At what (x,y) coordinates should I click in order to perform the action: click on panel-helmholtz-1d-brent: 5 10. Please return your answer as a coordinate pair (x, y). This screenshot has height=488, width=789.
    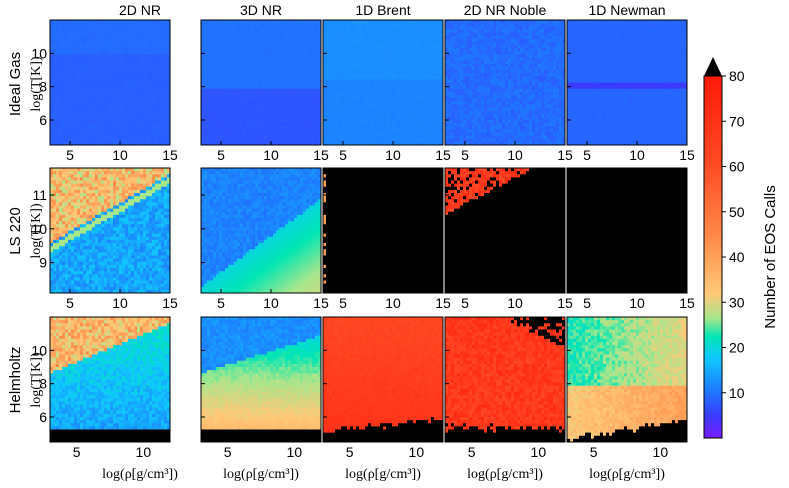
    Looking at the image, I should click on (383, 388).